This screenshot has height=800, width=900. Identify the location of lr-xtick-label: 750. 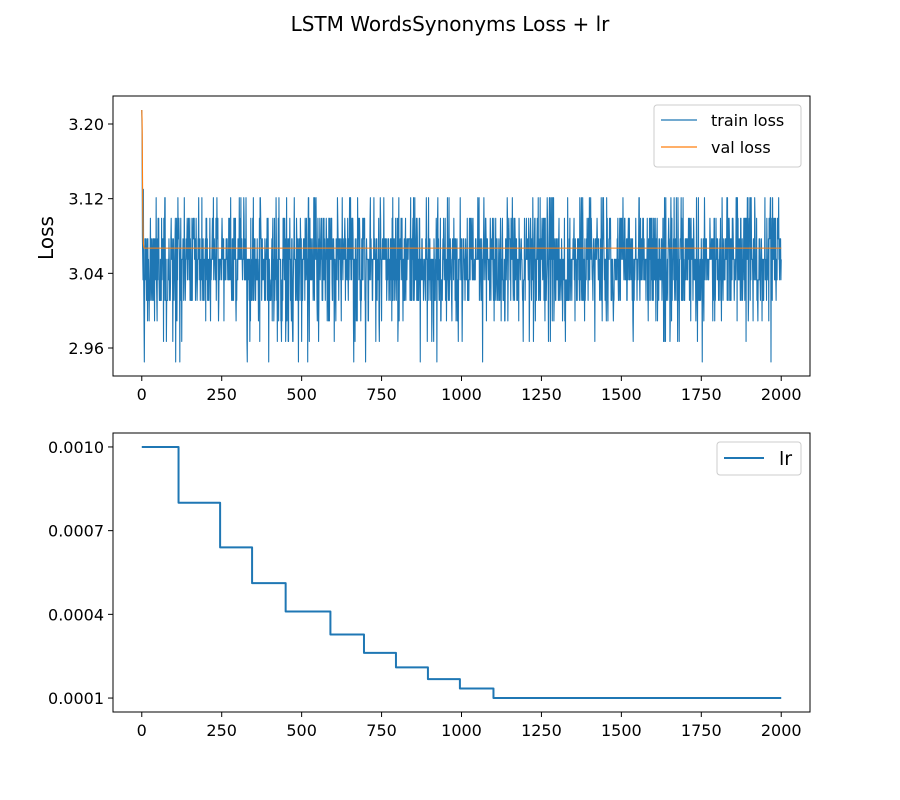
(381, 730).